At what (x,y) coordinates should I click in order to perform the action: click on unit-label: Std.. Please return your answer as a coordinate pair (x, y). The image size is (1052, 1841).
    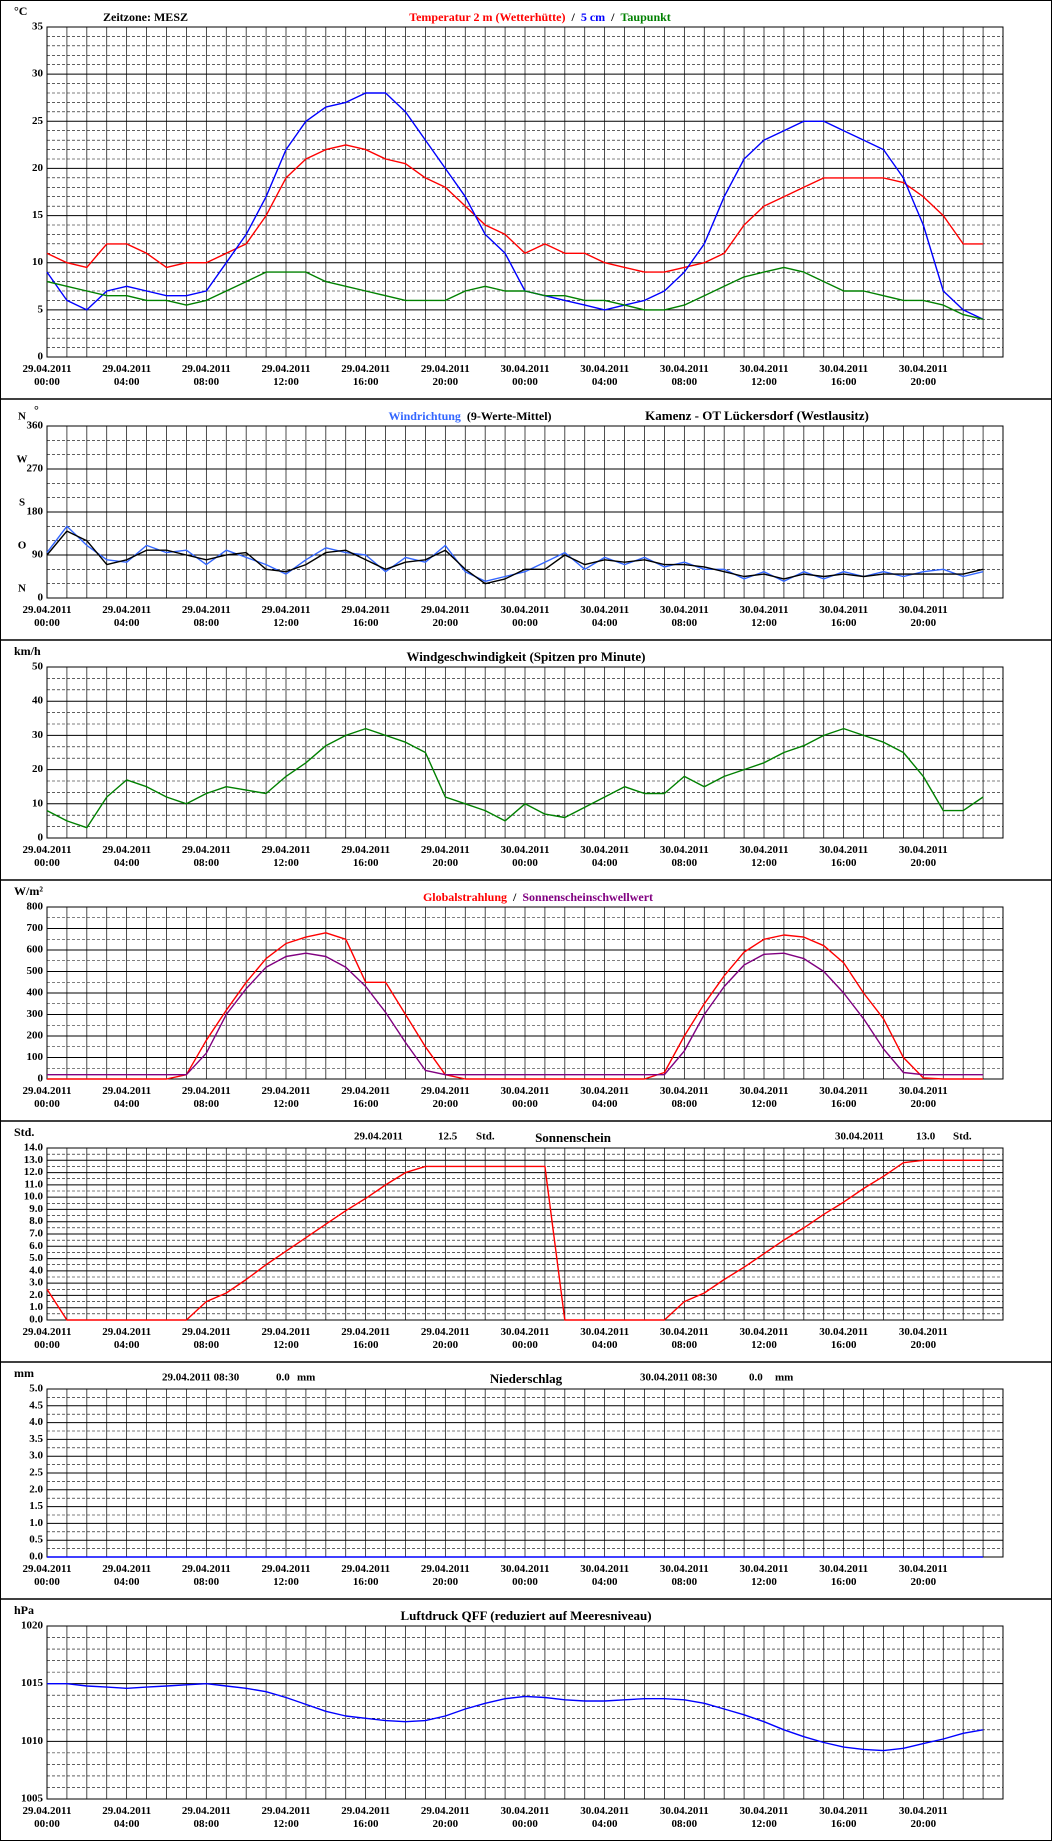
    Looking at the image, I should click on (24, 1132).